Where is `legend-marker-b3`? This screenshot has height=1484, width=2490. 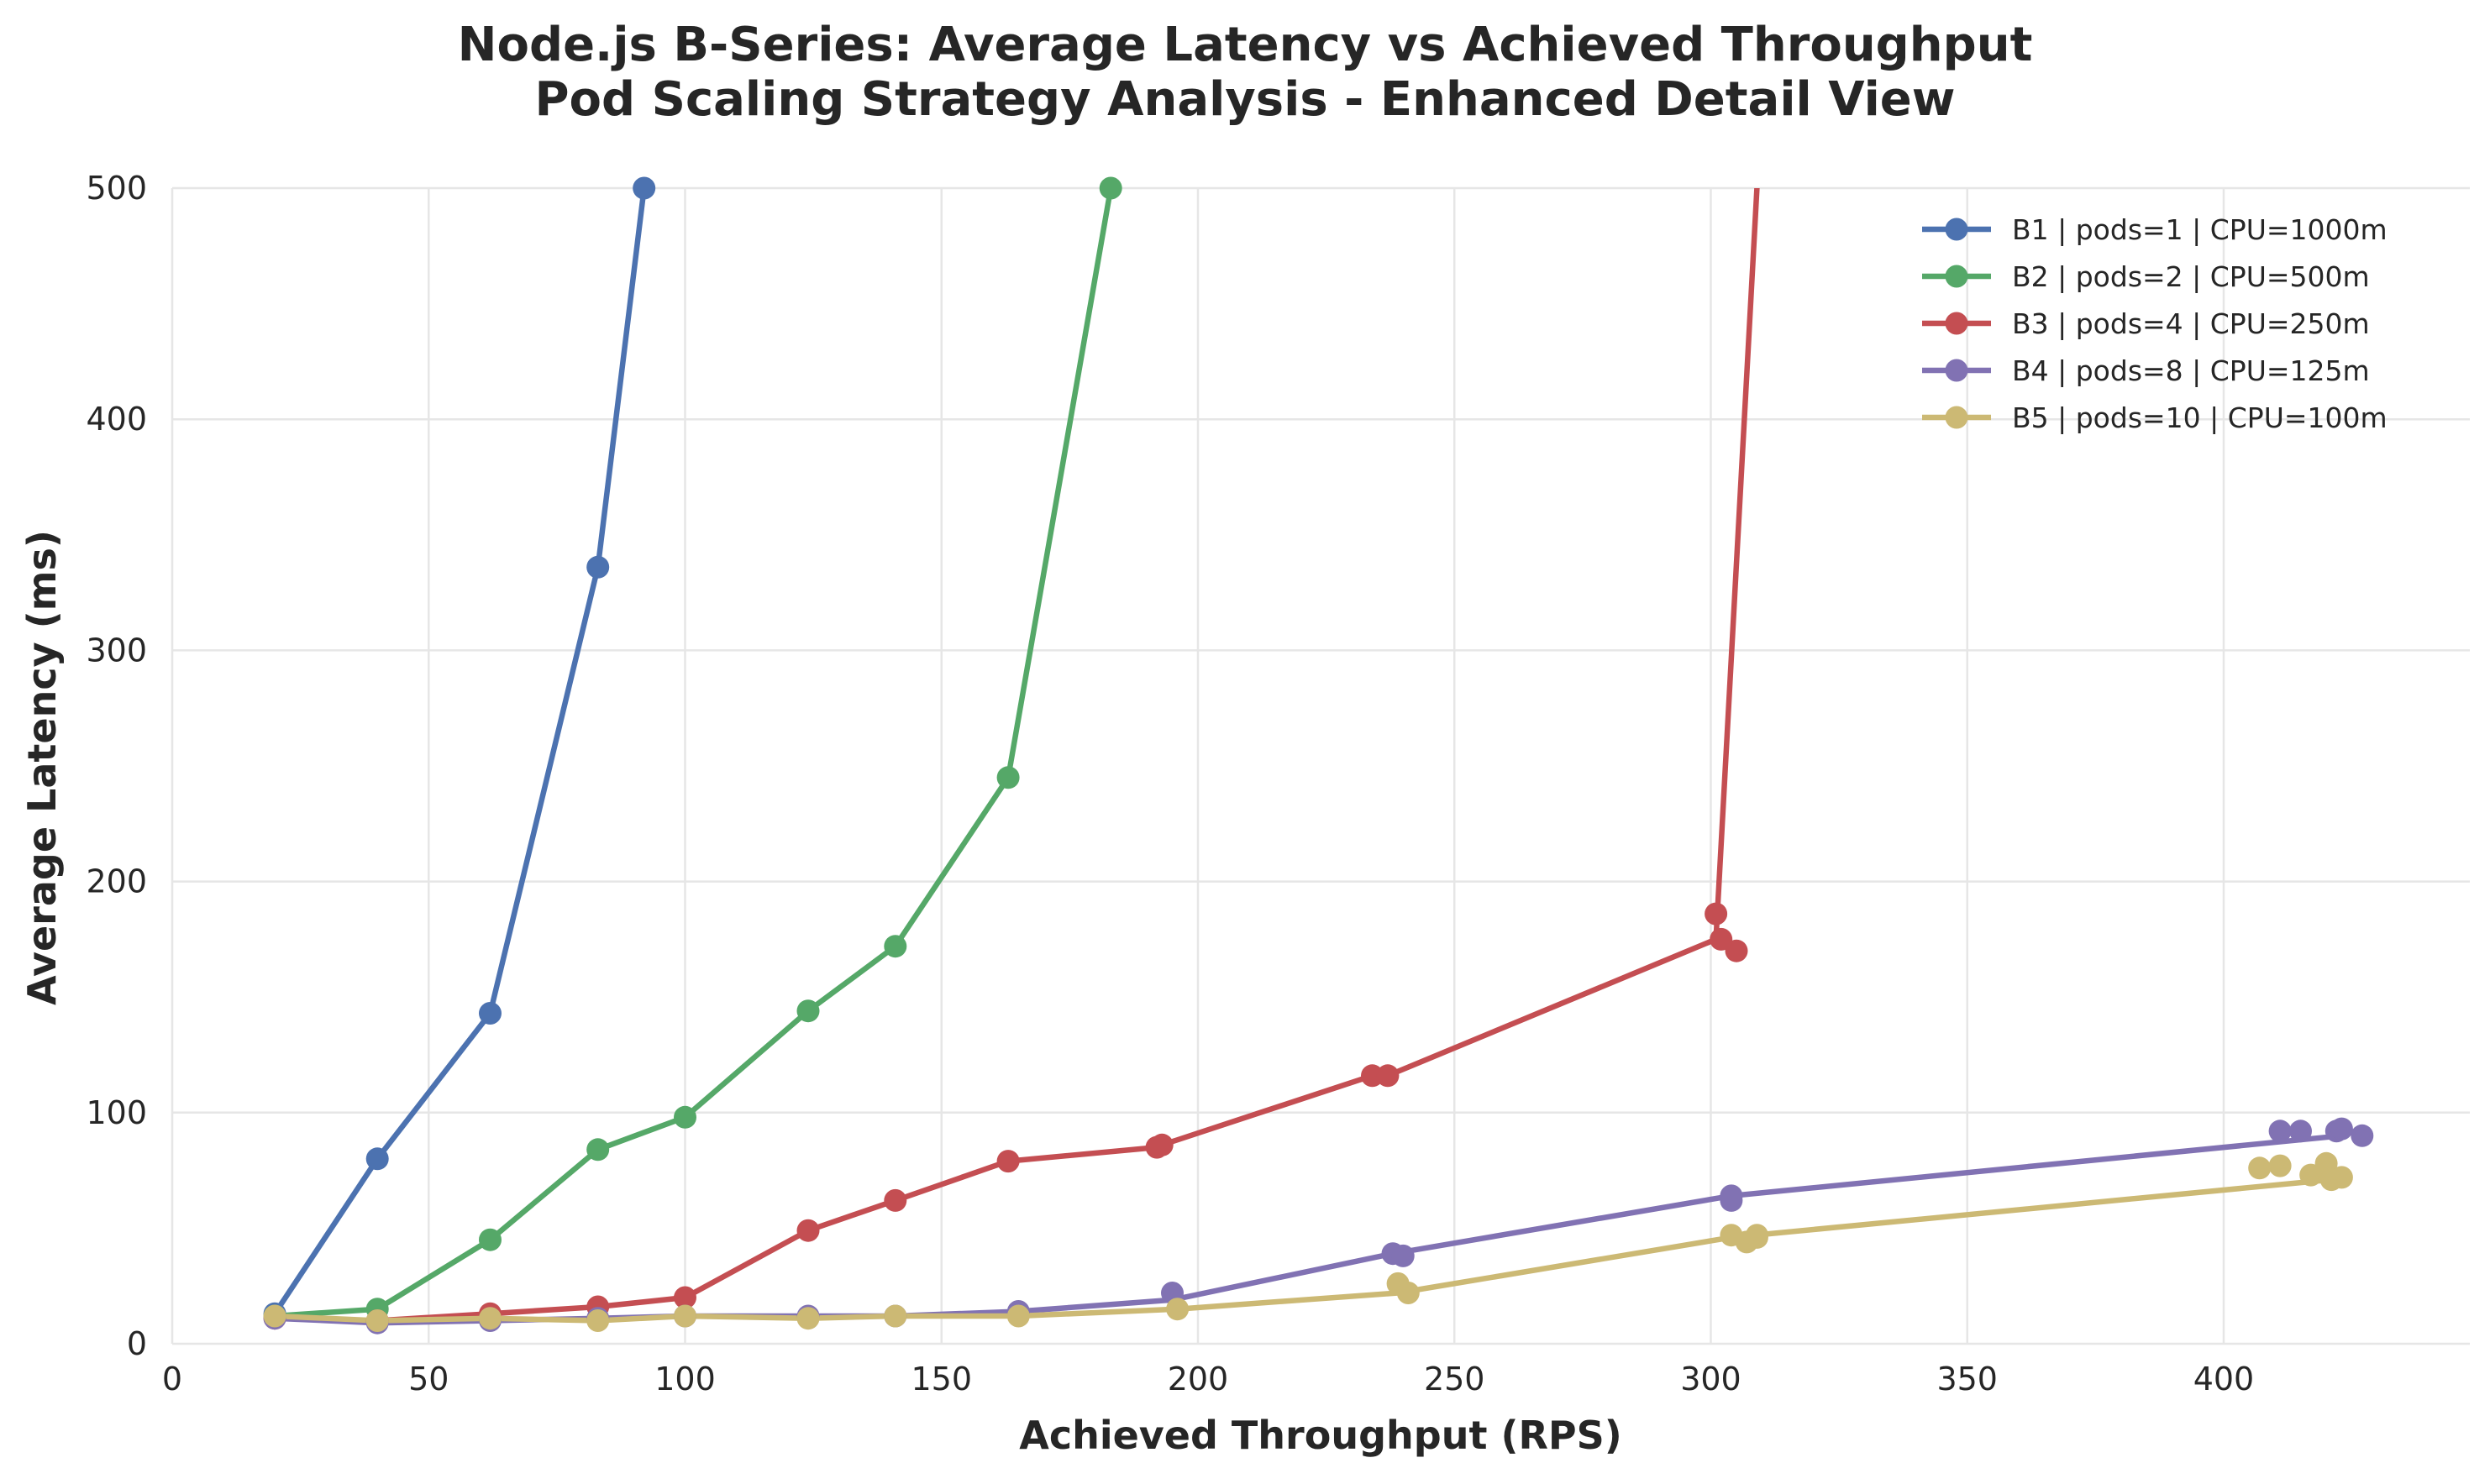 legend-marker-b3 is located at coordinates (1957, 323).